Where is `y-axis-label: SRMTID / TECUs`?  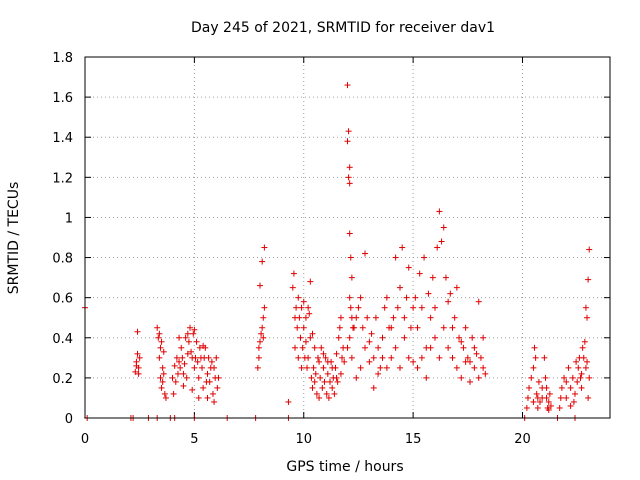 y-axis-label: SRMTID / TECUs is located at coordinates (14, 238).